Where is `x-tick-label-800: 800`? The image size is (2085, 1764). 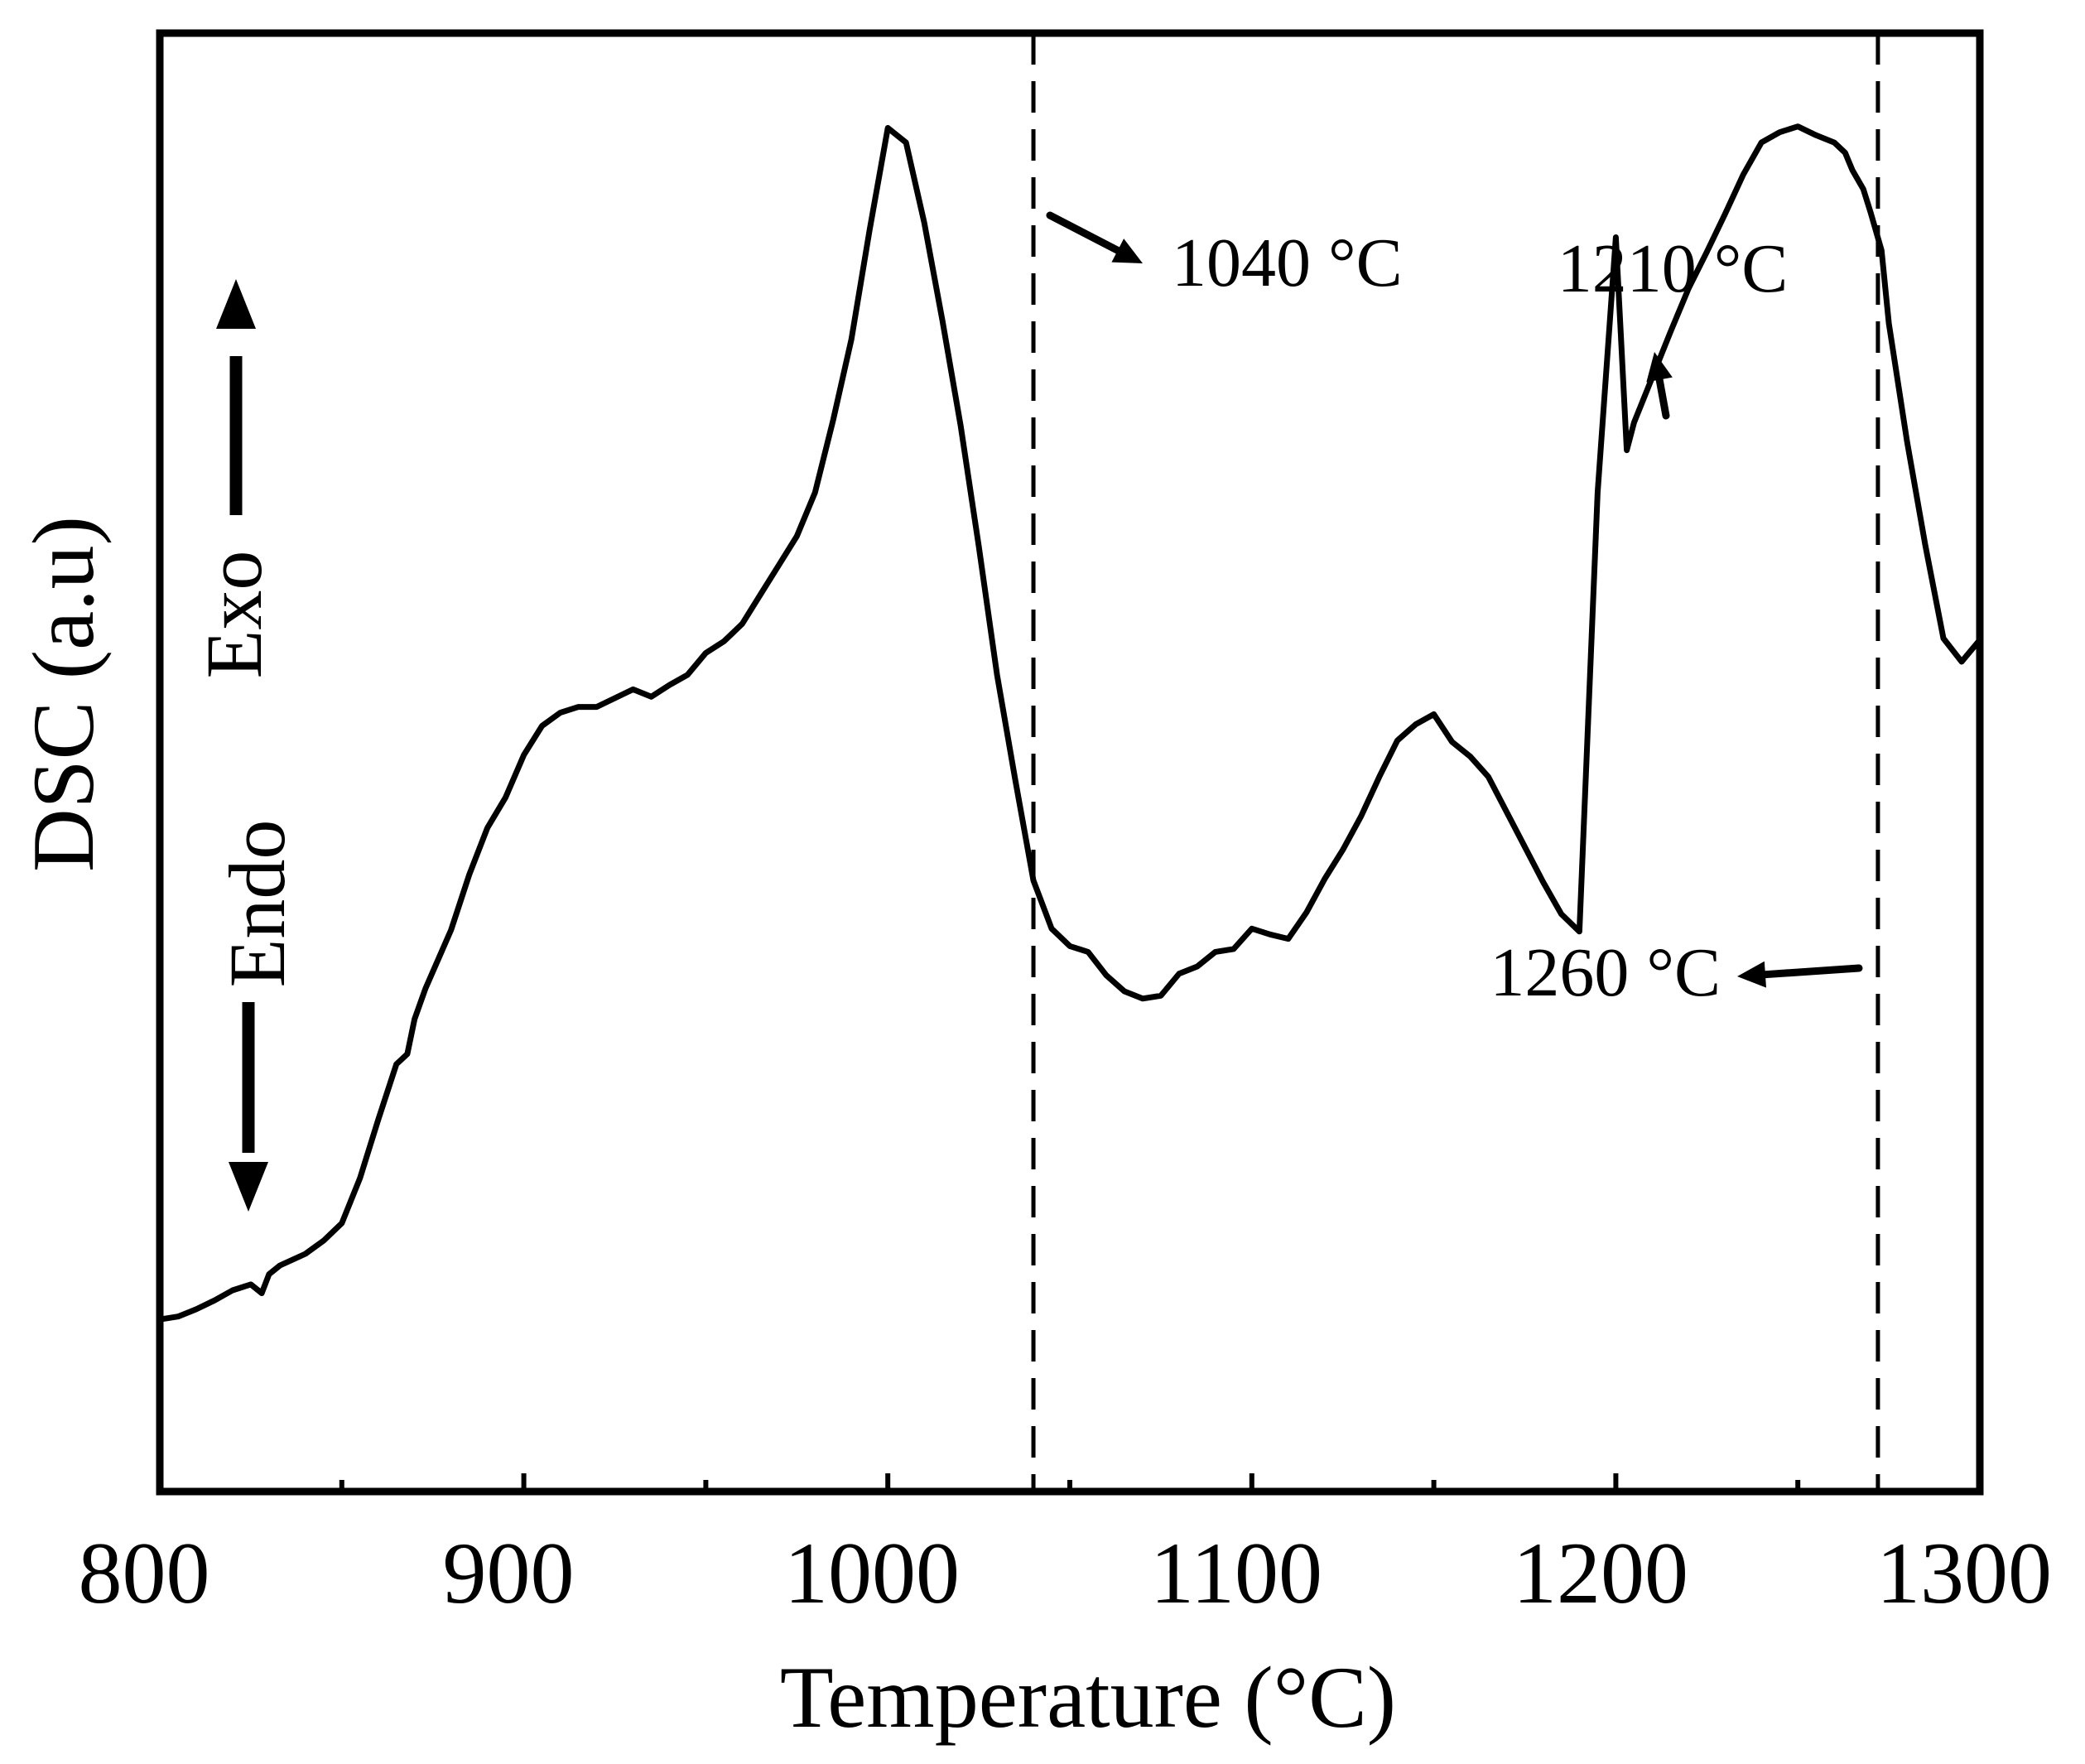 x-tick-label-800: 800 is located at coordinates (144, 1573).